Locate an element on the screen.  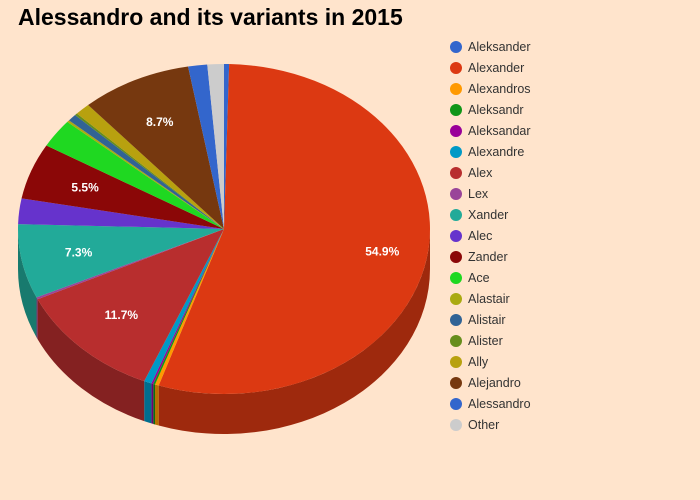
pie-slice-aleksandr is located at coordinates (188, 307).